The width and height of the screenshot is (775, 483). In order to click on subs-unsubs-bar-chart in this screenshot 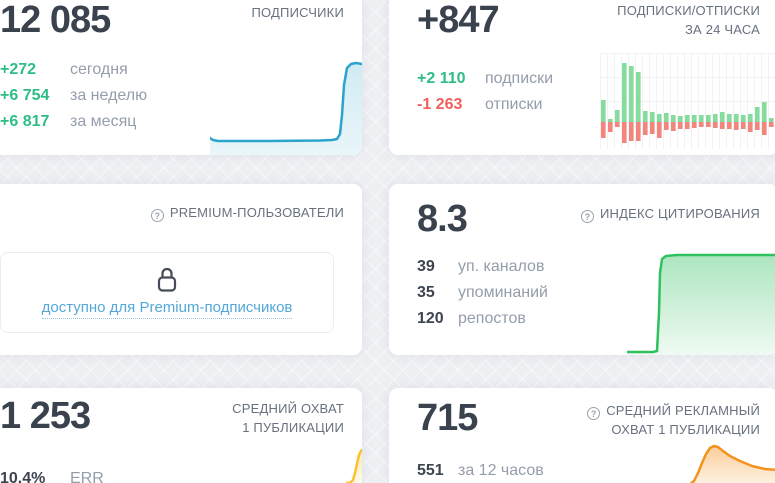, I will do `click(687, 101)`.